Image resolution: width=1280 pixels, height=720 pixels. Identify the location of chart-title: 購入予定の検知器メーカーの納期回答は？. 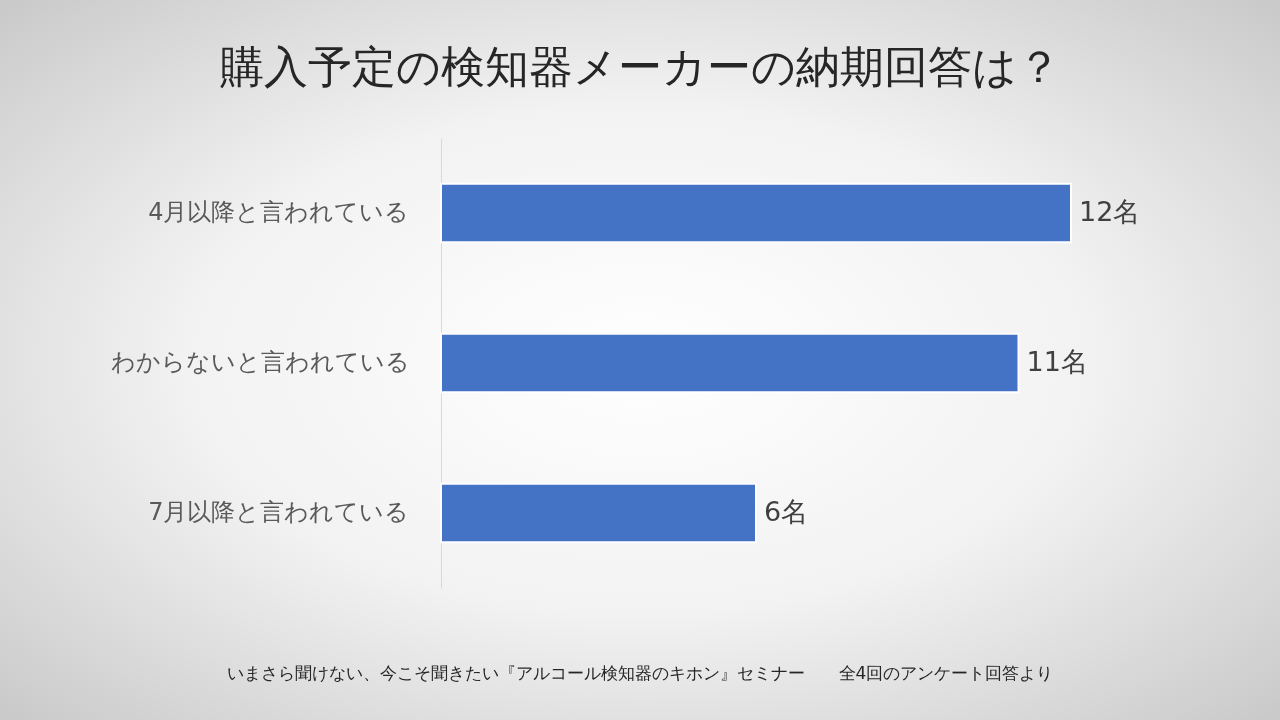
(640, 67).